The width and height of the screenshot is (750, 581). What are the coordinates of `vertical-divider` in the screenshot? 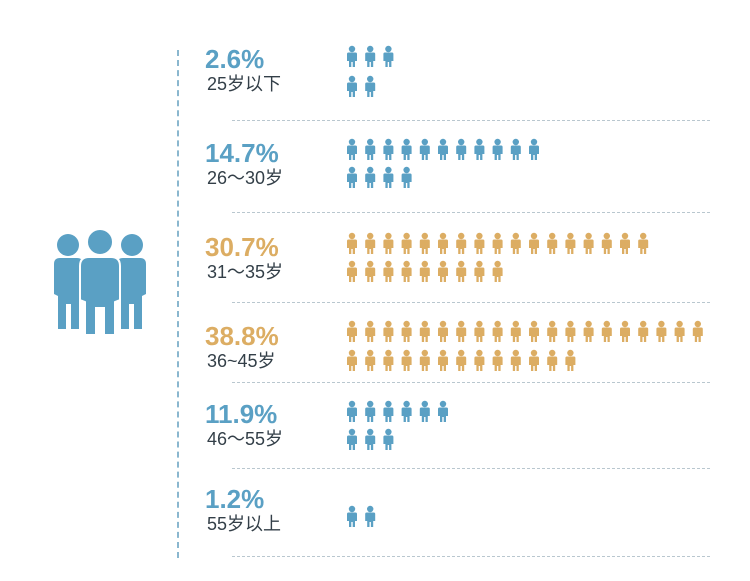 It's located at (178, 304).